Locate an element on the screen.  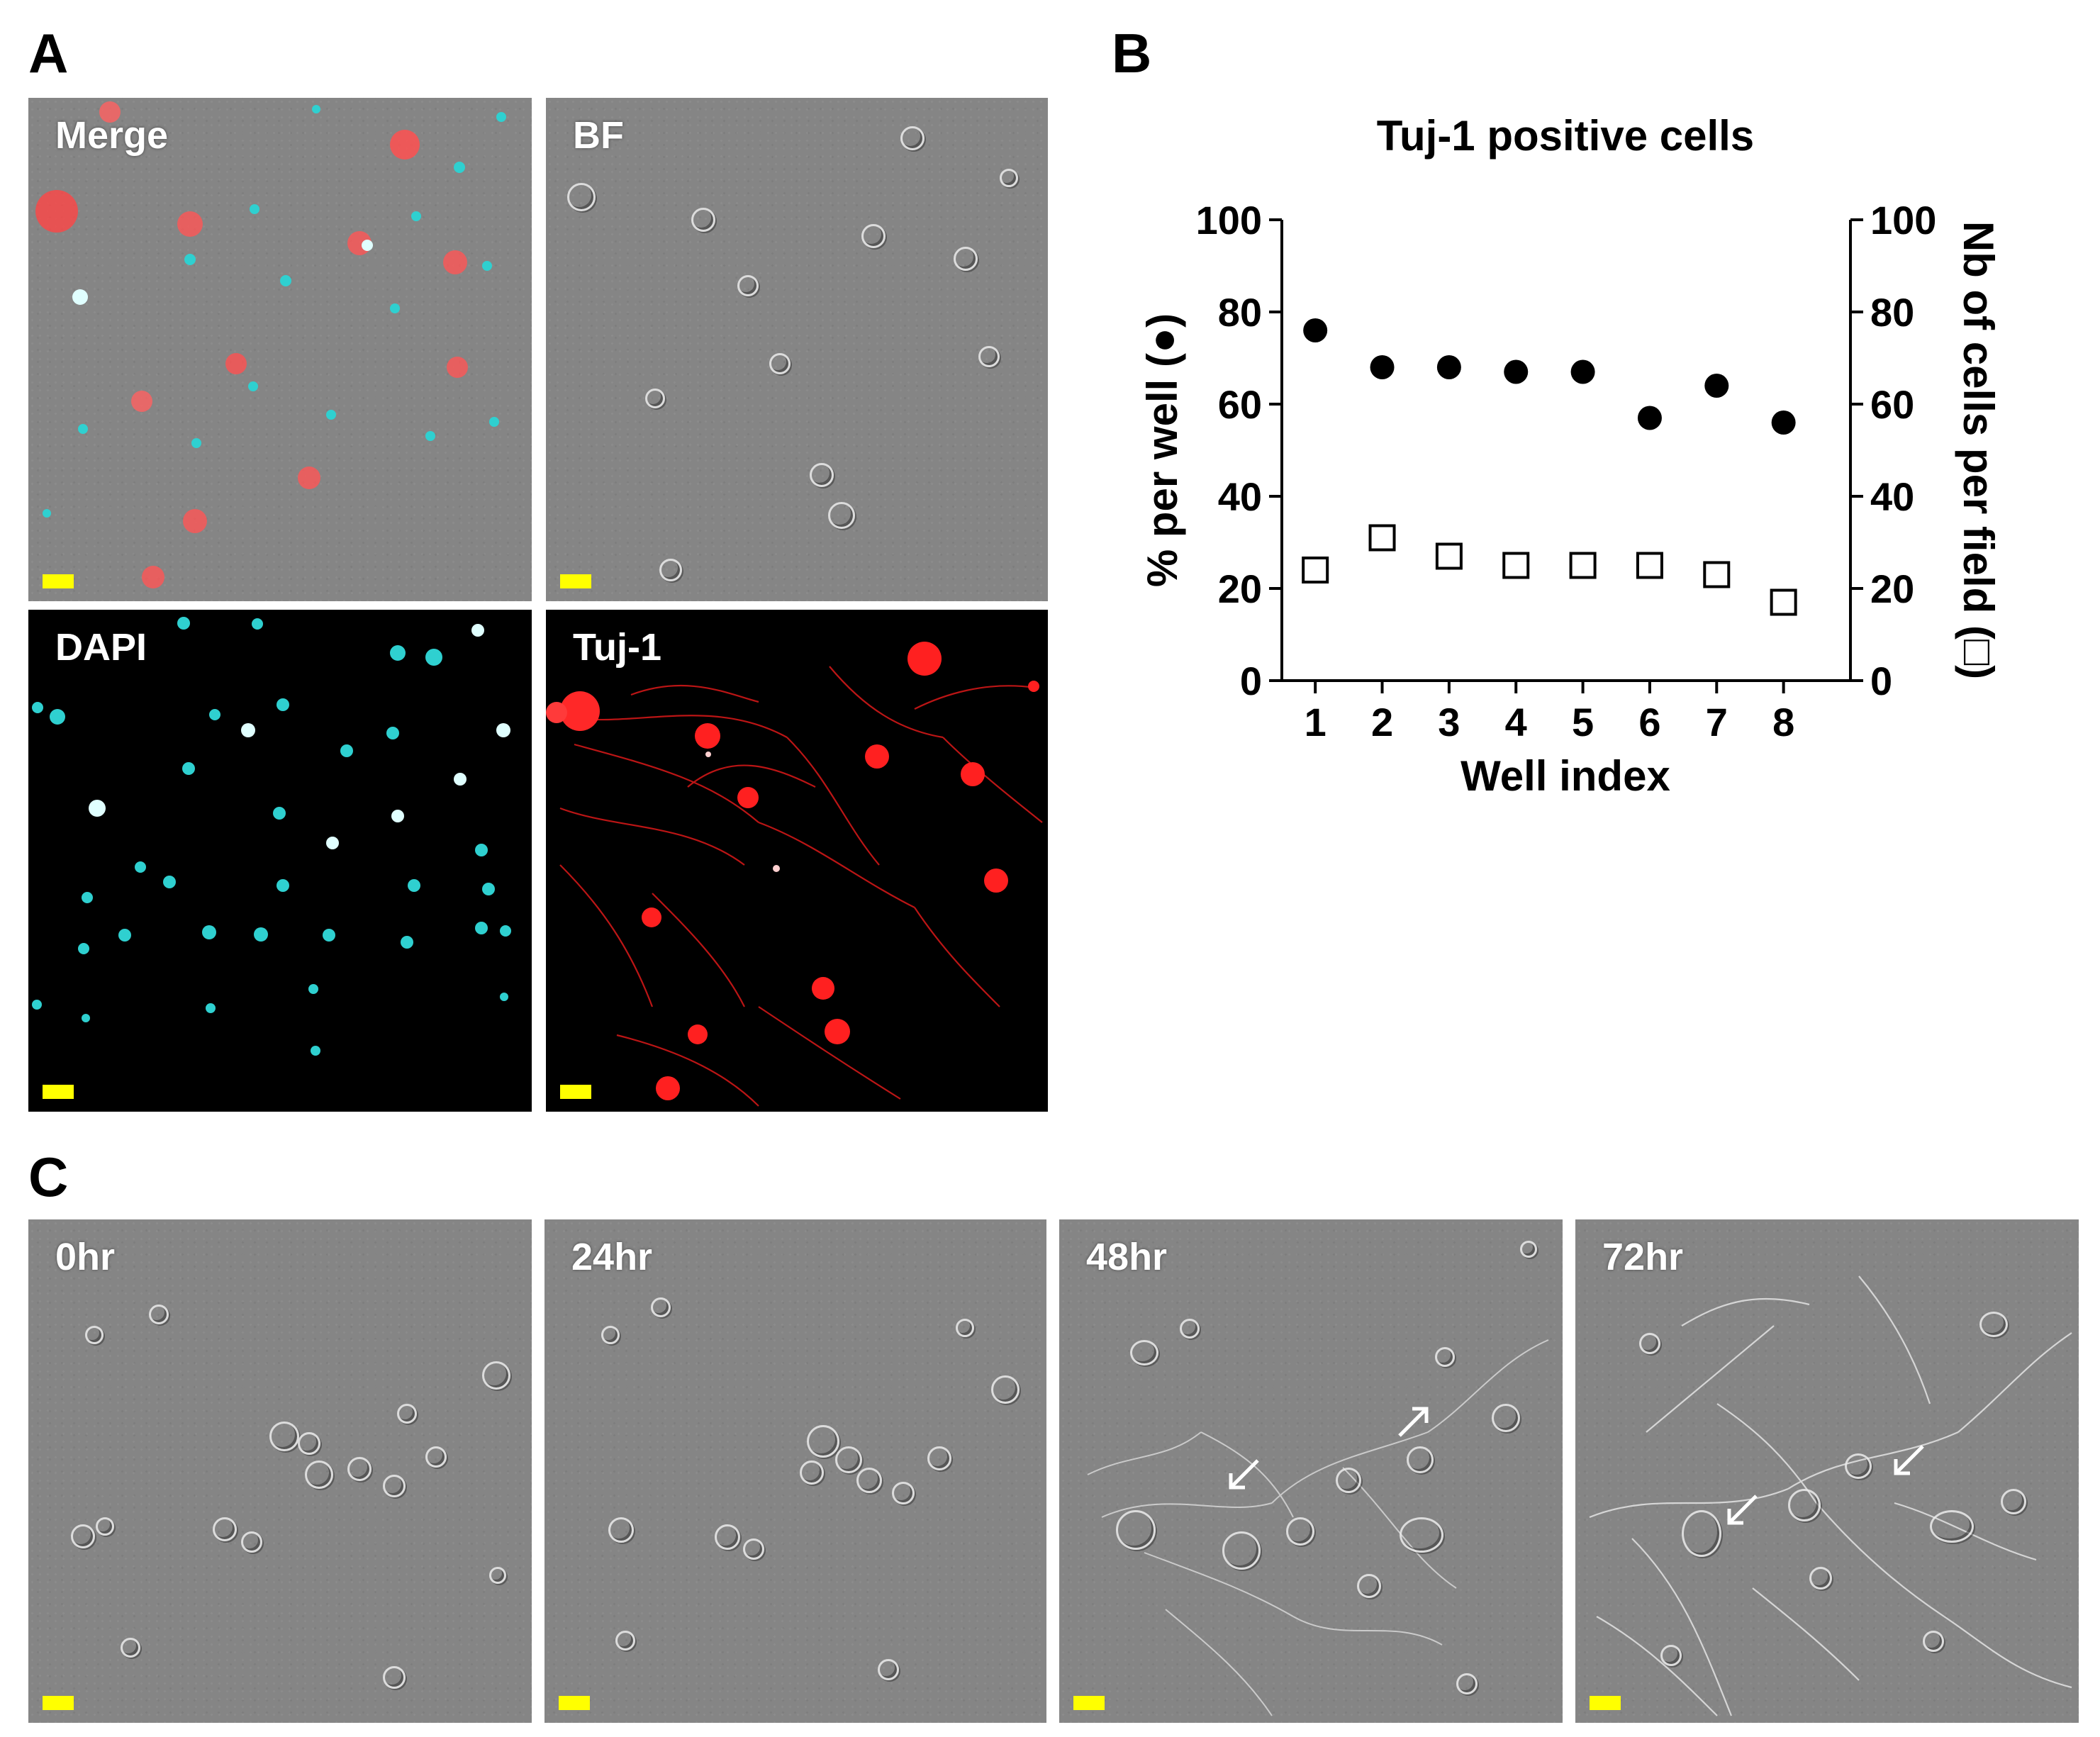
x-axis-label: Well index is located at coordinates (1565, 776).